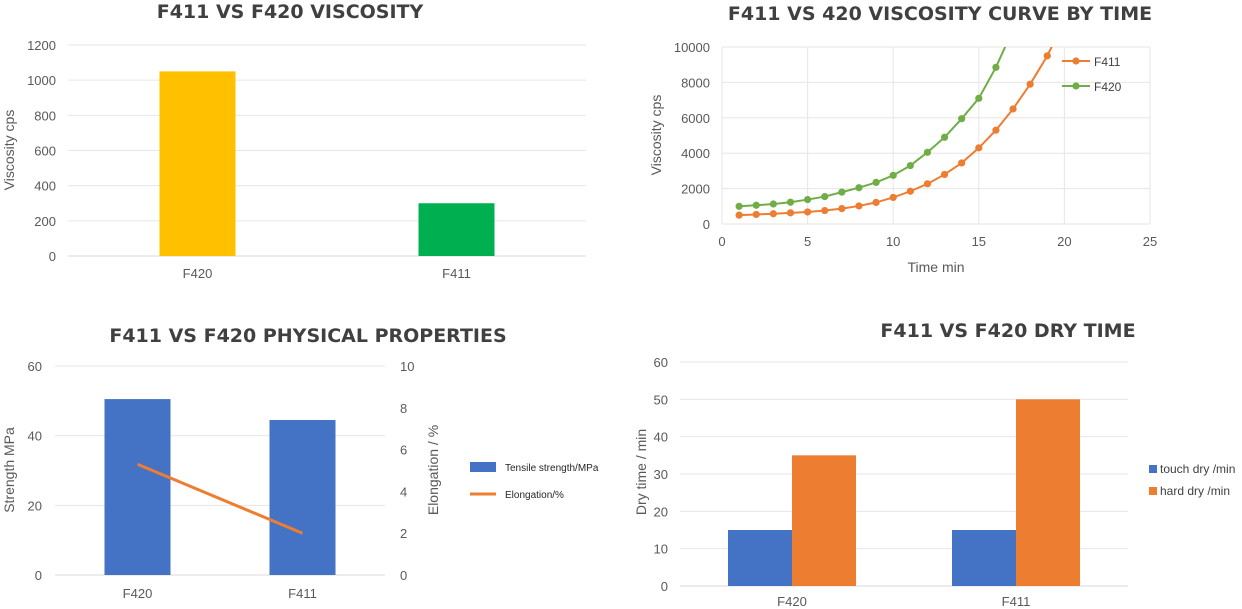 This screenshot has width=1242, height=609. What do you see at coordinates (1016, 601) in the screenshot?
I see `drytime-x-tick: F411` at bounding box center [1016, 601].